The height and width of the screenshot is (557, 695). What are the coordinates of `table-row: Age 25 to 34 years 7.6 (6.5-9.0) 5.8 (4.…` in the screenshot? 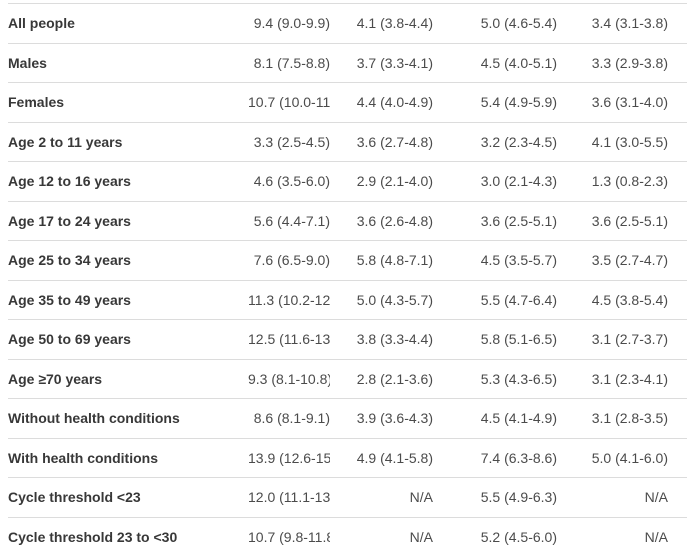 It's located at (347, 260).